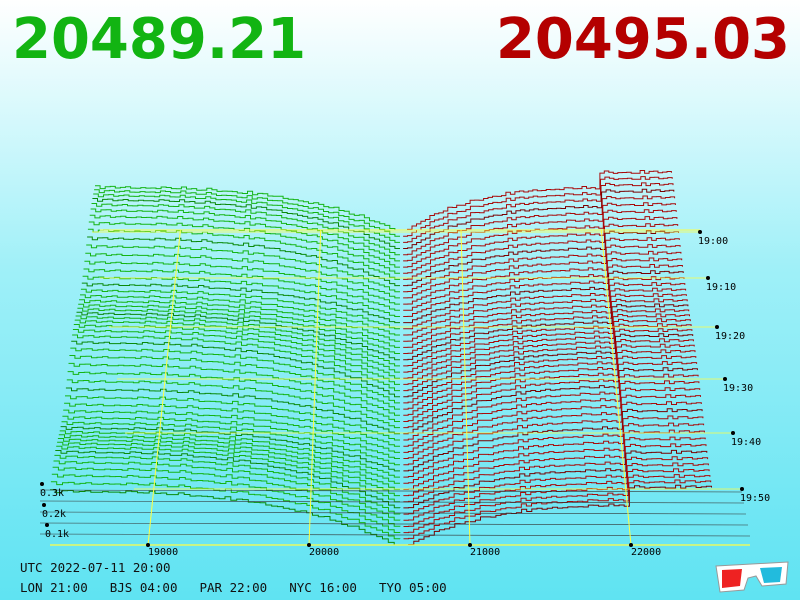 The width and height of the screenshot is (800, 600). I want to click on depth-tick-label: 0.3k, so click(52, 493).